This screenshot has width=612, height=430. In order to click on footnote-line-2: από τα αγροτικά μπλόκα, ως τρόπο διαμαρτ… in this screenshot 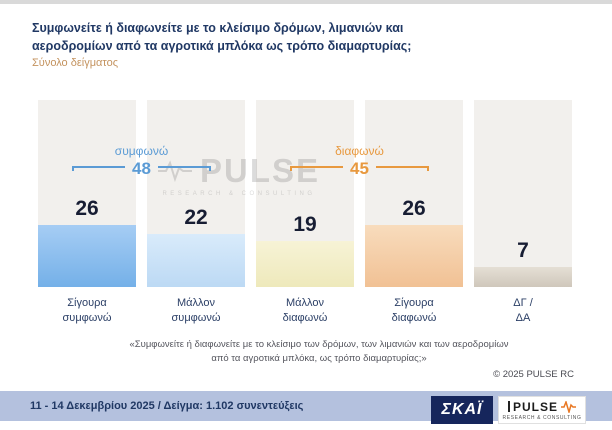, I will do `click(319, 359)`.